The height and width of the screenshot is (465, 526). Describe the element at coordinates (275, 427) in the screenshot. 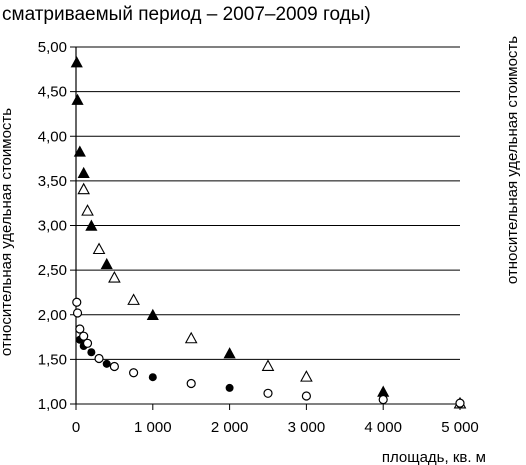

I see `x-tick-labels: 0 1 000 2 000 3 000 4 000 5 000` at that location.